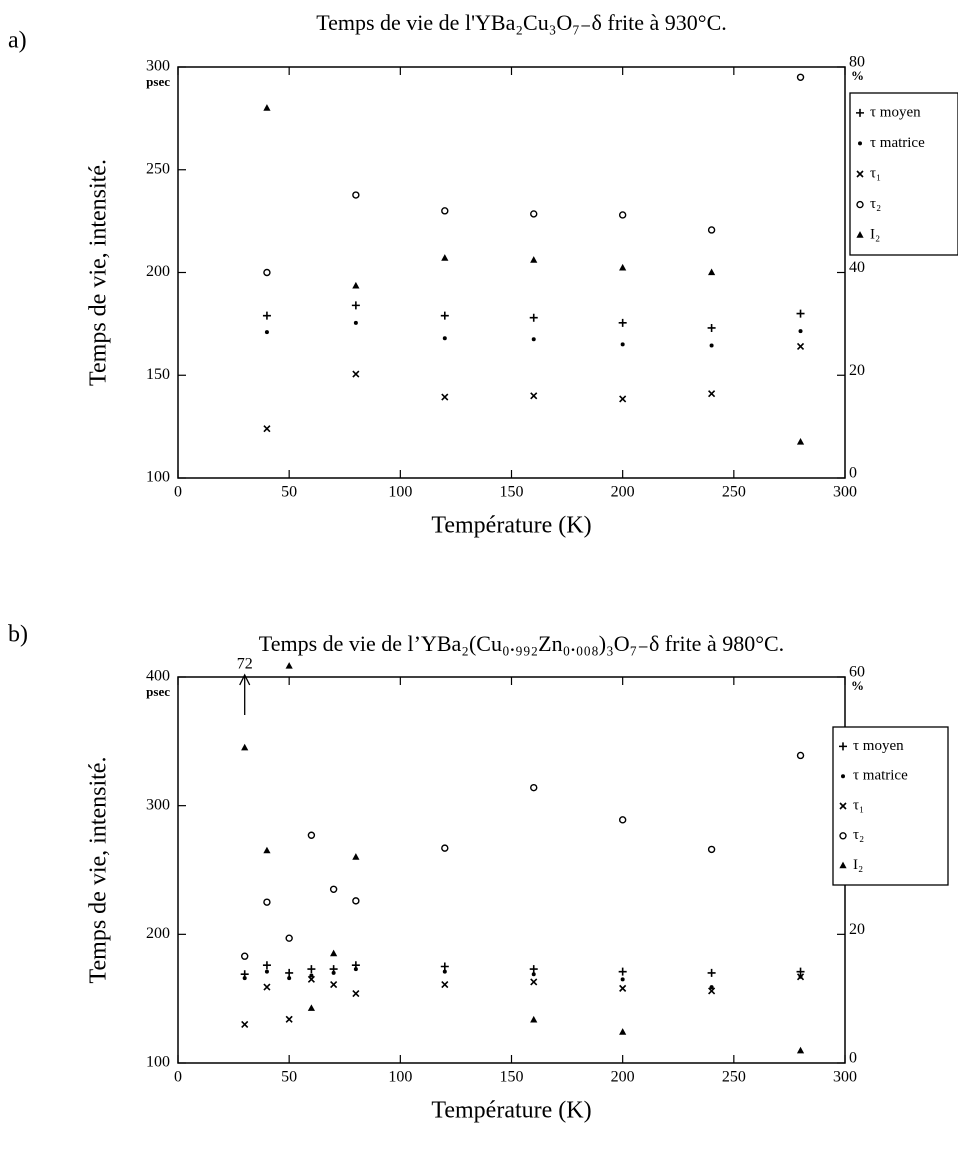 This screenshot has height=1162, width=958. What do you see at coordinates (875, 235) in the screenshot?
I see `legend-label: I₂` at bounding box center [875, 235].